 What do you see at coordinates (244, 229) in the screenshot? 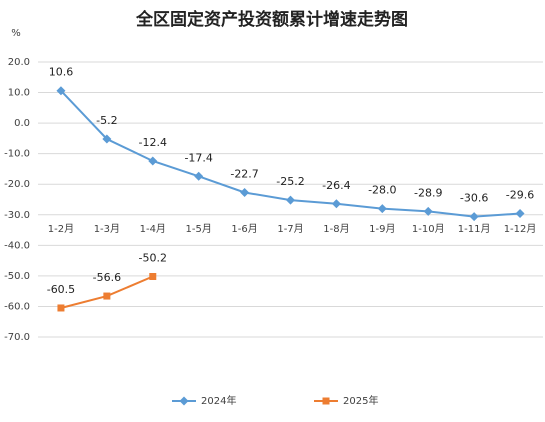
I see `x-tick-label: 1-6月` at bounding box center [244, 229].